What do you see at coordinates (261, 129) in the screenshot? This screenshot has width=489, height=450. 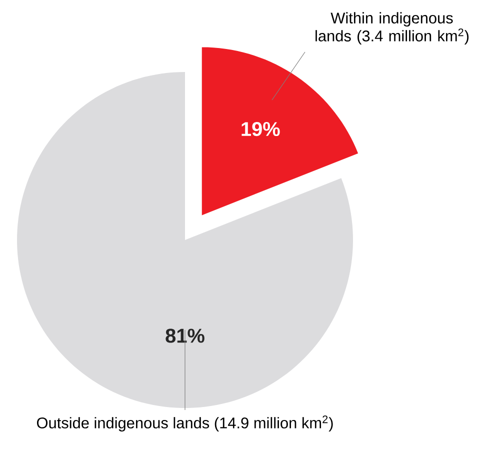 I see `data-label: 19%` at bounding box center [261, 129].